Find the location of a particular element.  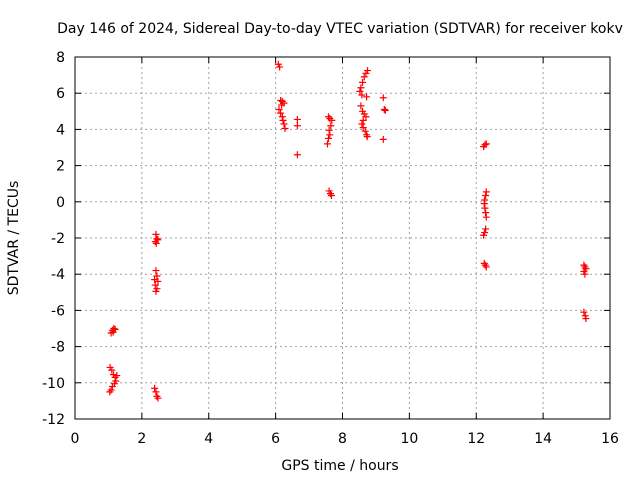

y-tick-label: -8 is located at coordinates (58, 348).